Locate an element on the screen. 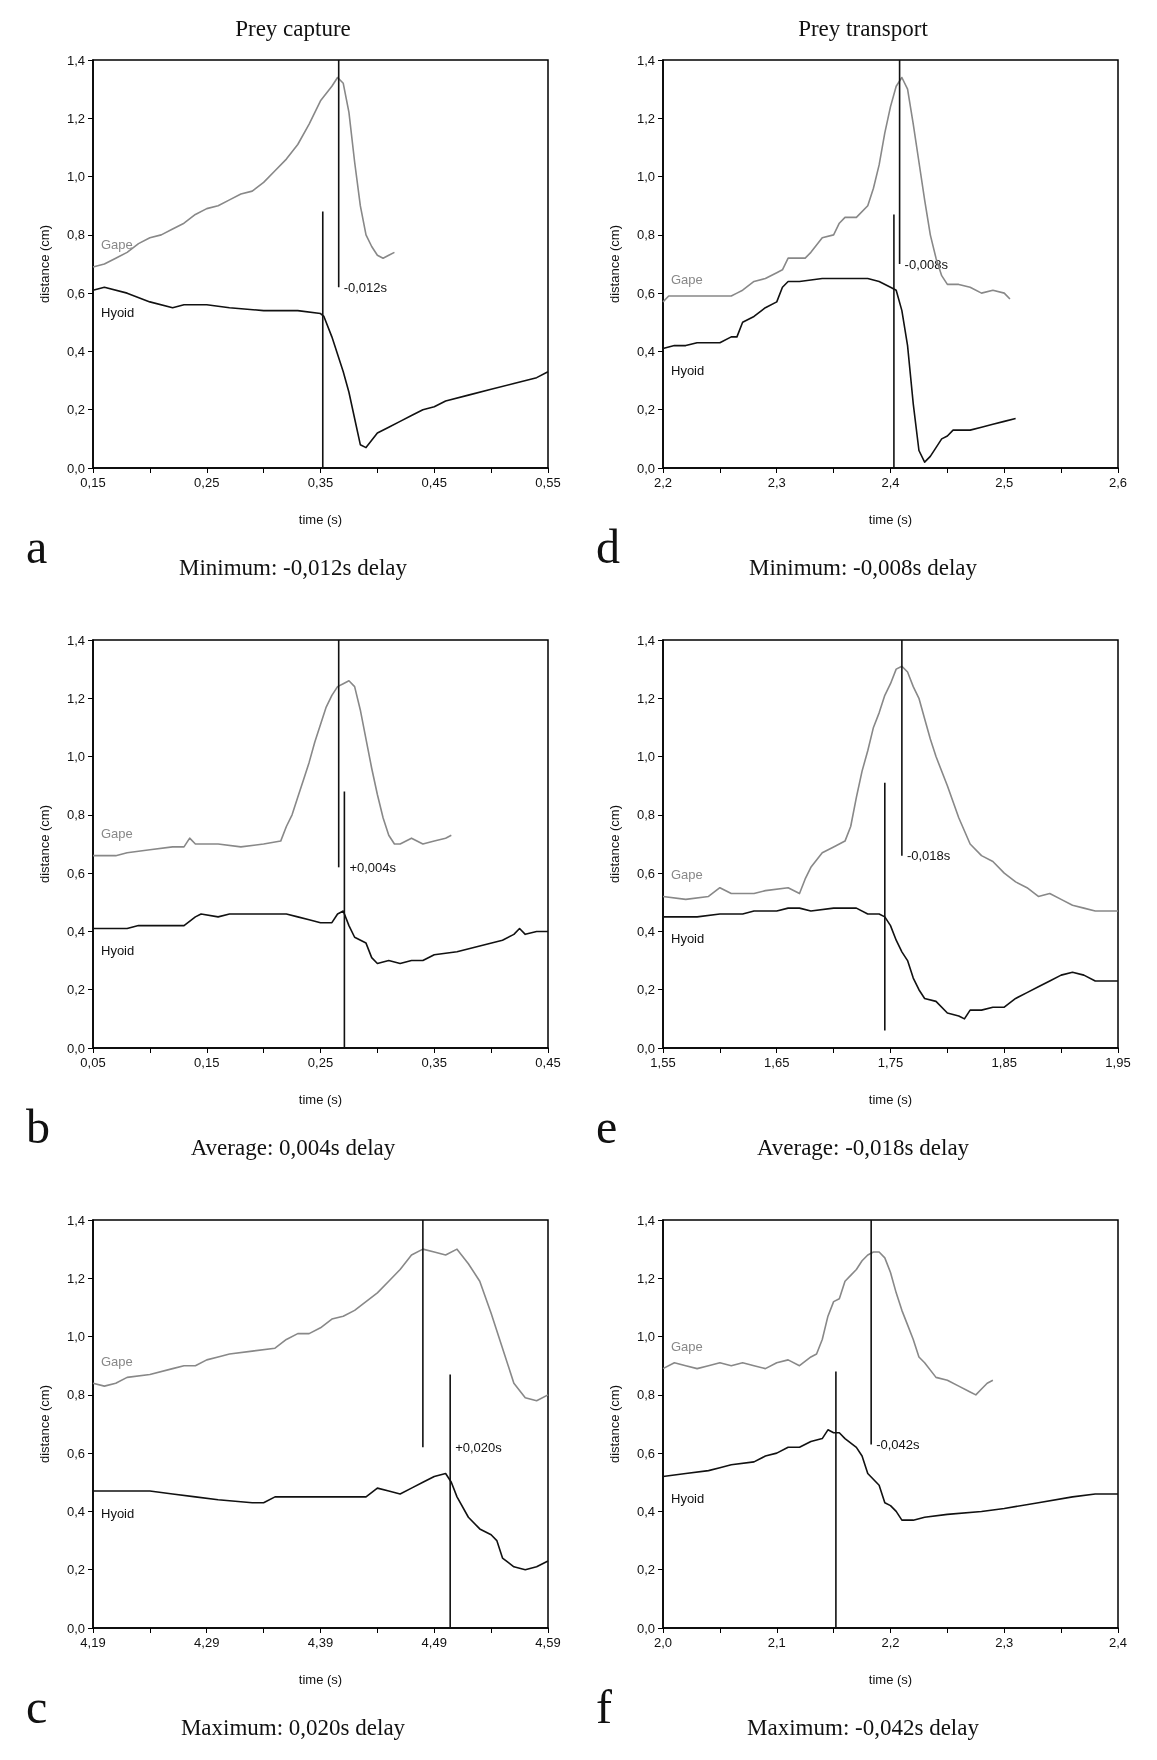 The image size is (1157, 1760). text: Minimum: -0,008s delay is located at coordinates (863, 567).